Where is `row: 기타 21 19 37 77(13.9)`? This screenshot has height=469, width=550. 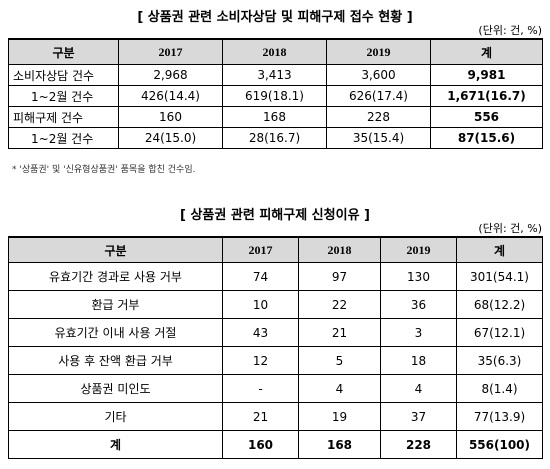 row: 기타 21 19 37 77(13.9) is located at coordinates (275, 416).